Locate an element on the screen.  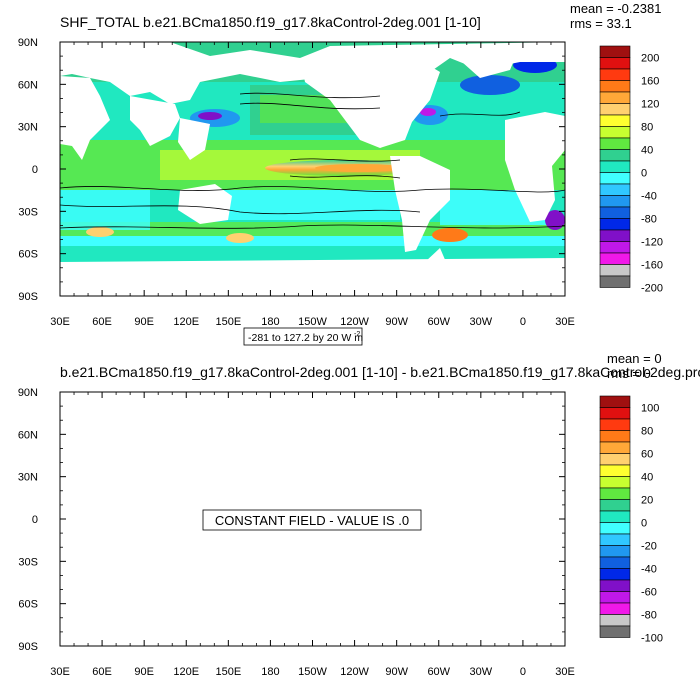
panel-1-colorbar: 200 160 120 80 40 0 -40 -80 -120 -160 -200 is located at coordinates (631, 170).